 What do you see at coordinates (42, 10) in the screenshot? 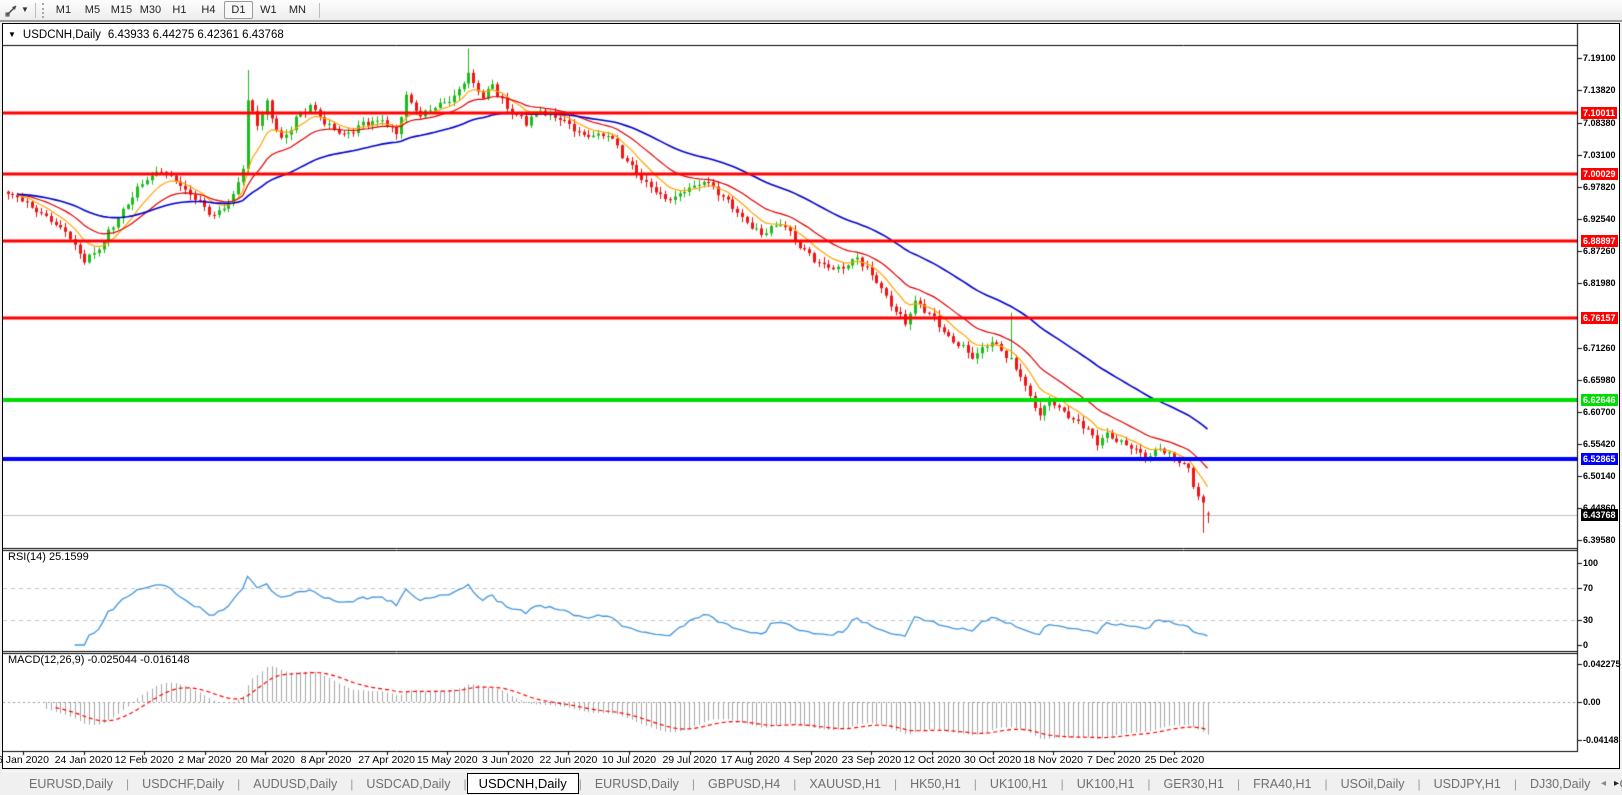
I see `toolbar-grip` at bounding box center [42, 10].